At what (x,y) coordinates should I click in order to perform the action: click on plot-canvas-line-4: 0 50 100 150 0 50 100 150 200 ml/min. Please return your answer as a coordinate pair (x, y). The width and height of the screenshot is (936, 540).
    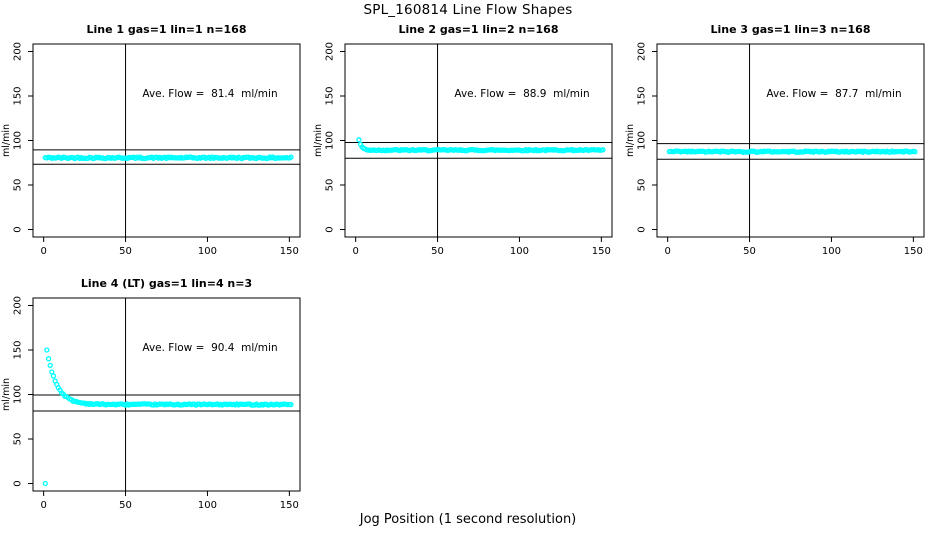
    Looking at the image, I should click on (151, 403).